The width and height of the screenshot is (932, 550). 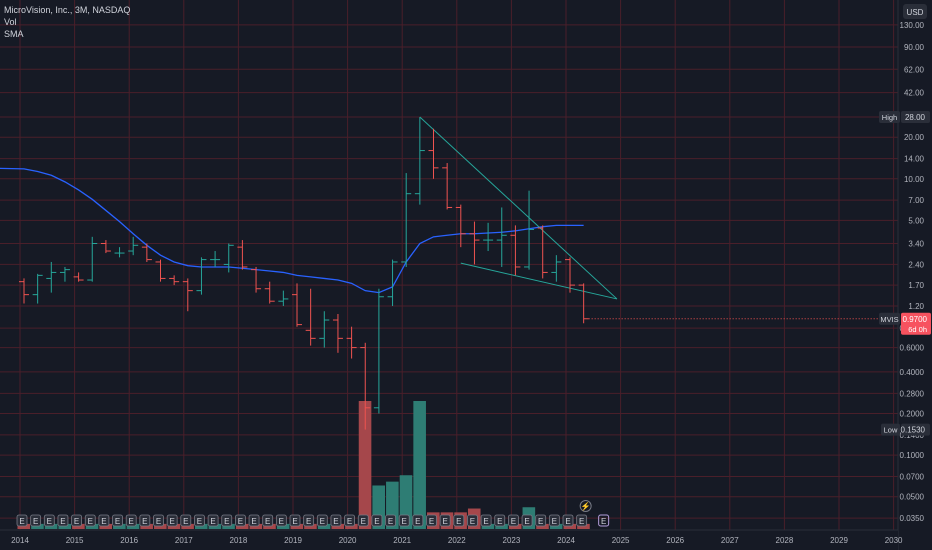 I want to click on price-tick-label: 2.40, so click(x=916, y=264).